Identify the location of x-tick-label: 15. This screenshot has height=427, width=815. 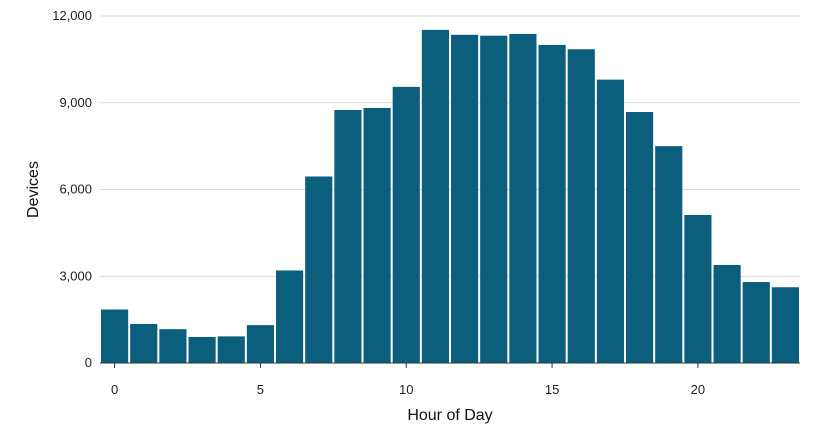
(552, 389).